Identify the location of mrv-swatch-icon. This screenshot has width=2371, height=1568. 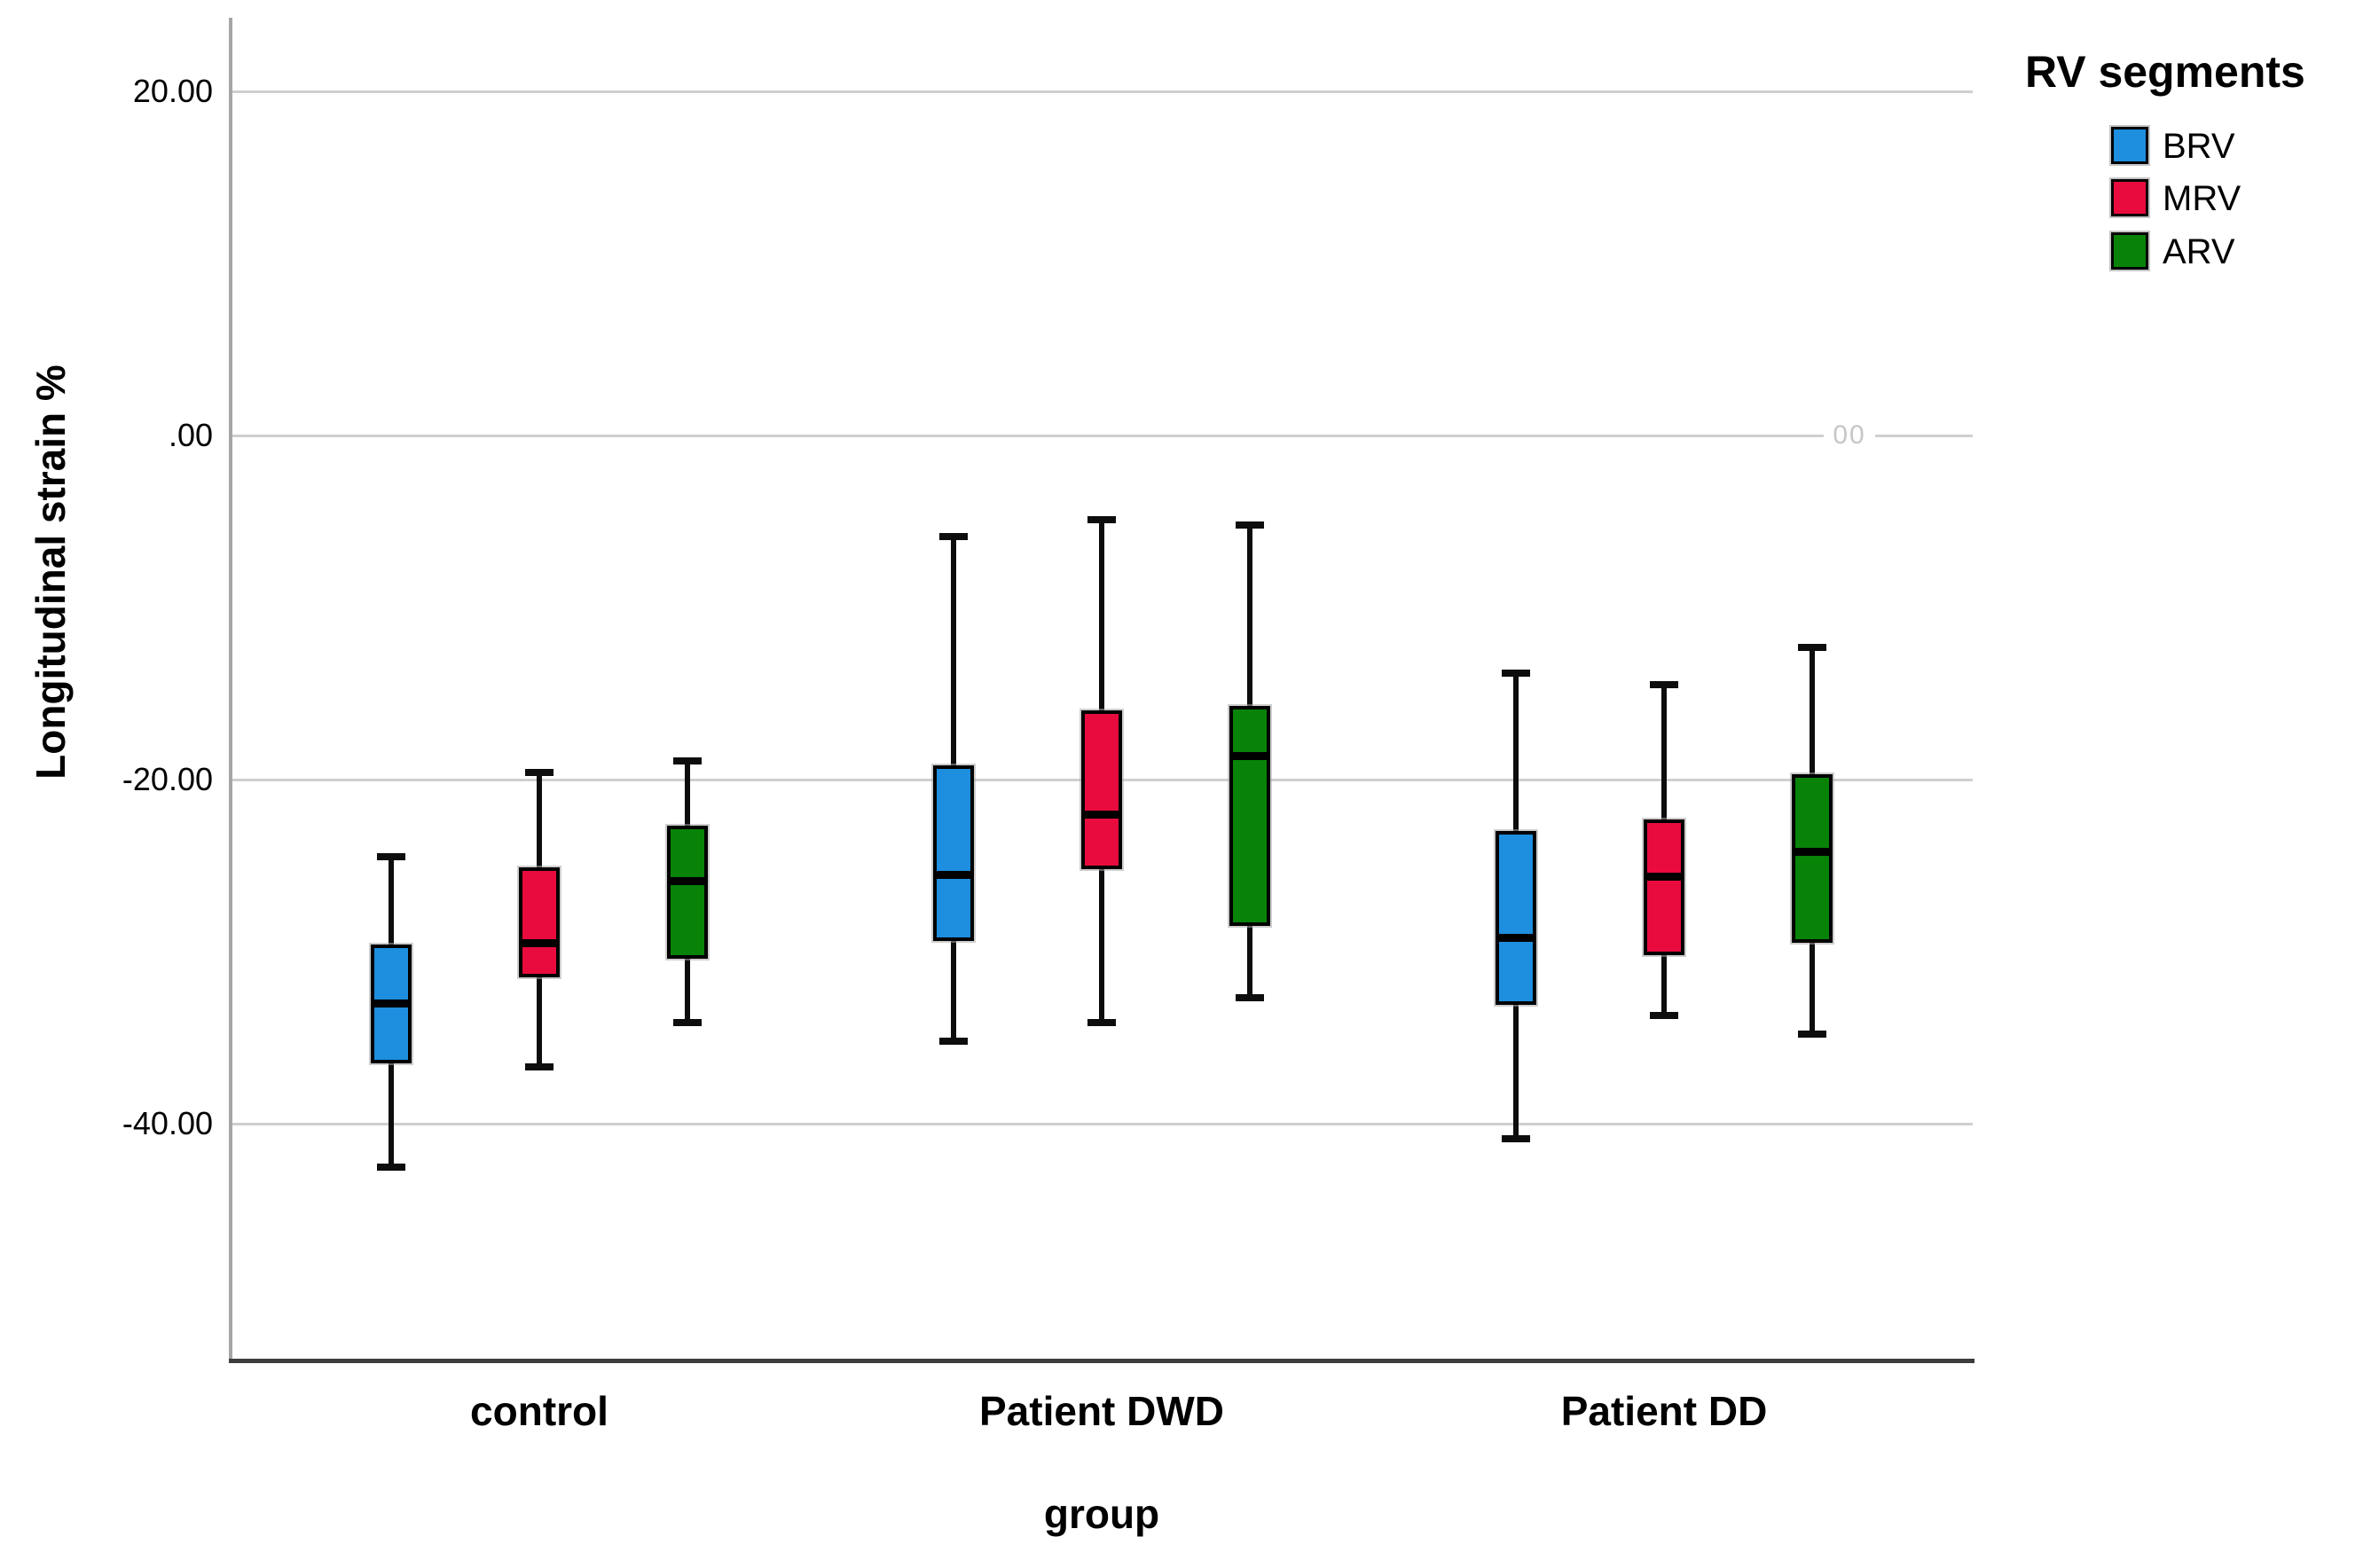
(2129, 197).